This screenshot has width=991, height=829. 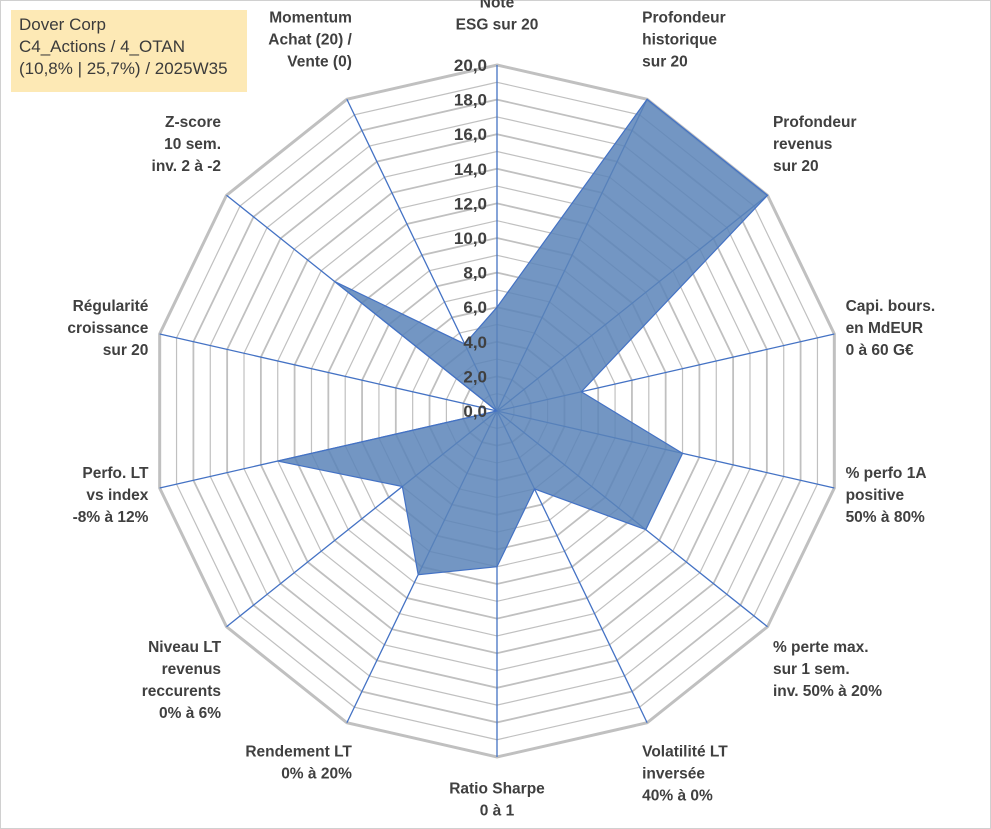 What do you see at coordinates (310, 40) in the screenshot?
I see `axis-label: Momentum Achat (20) / Vente (0)` at bounding box center [310, 40].